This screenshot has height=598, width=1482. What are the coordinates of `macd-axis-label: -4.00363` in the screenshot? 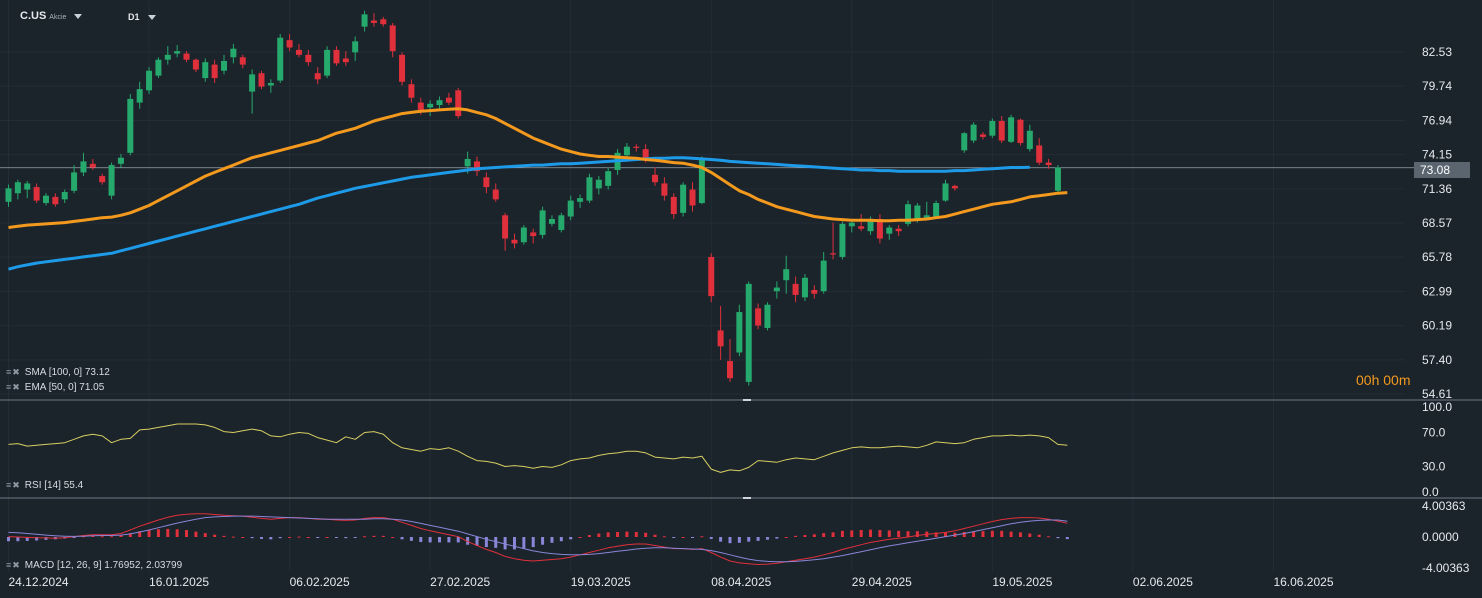 It's located at (1446, 568).